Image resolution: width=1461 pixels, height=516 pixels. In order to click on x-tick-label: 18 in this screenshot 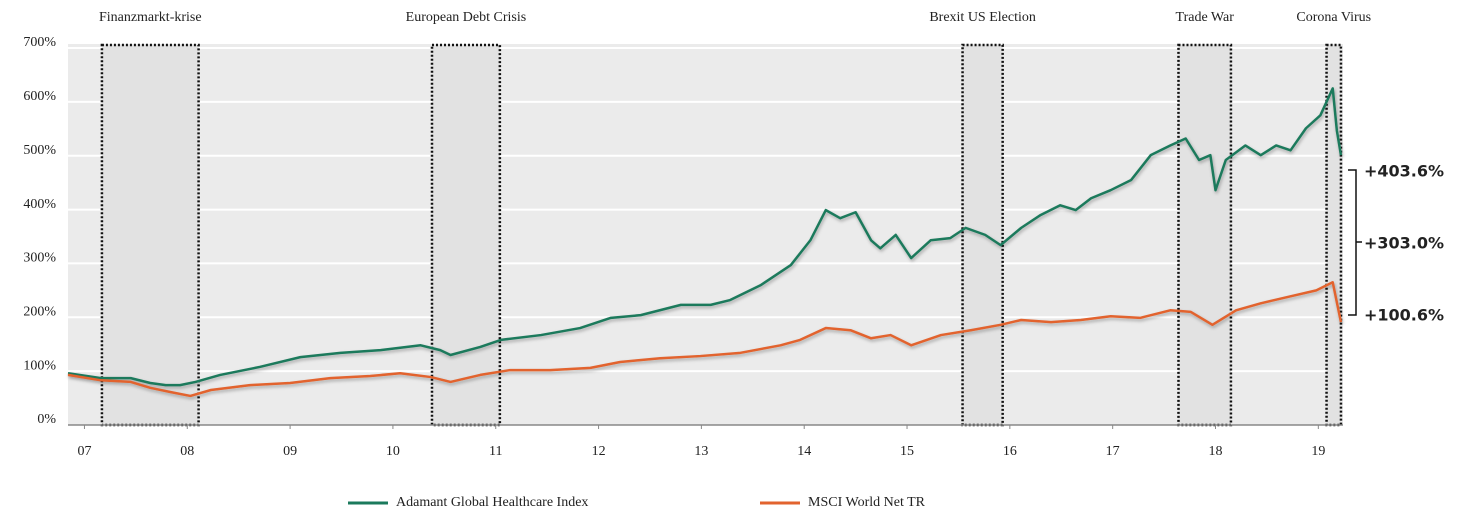, I will do `click(1216, 451)`.